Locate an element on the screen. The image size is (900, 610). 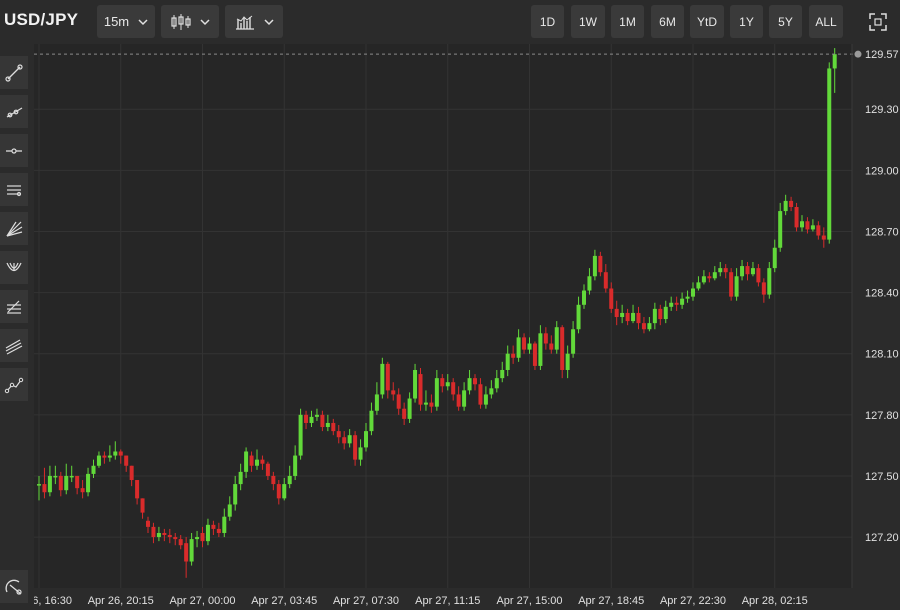
range-button-5y: 5Y is located at coordinates (785, 21).